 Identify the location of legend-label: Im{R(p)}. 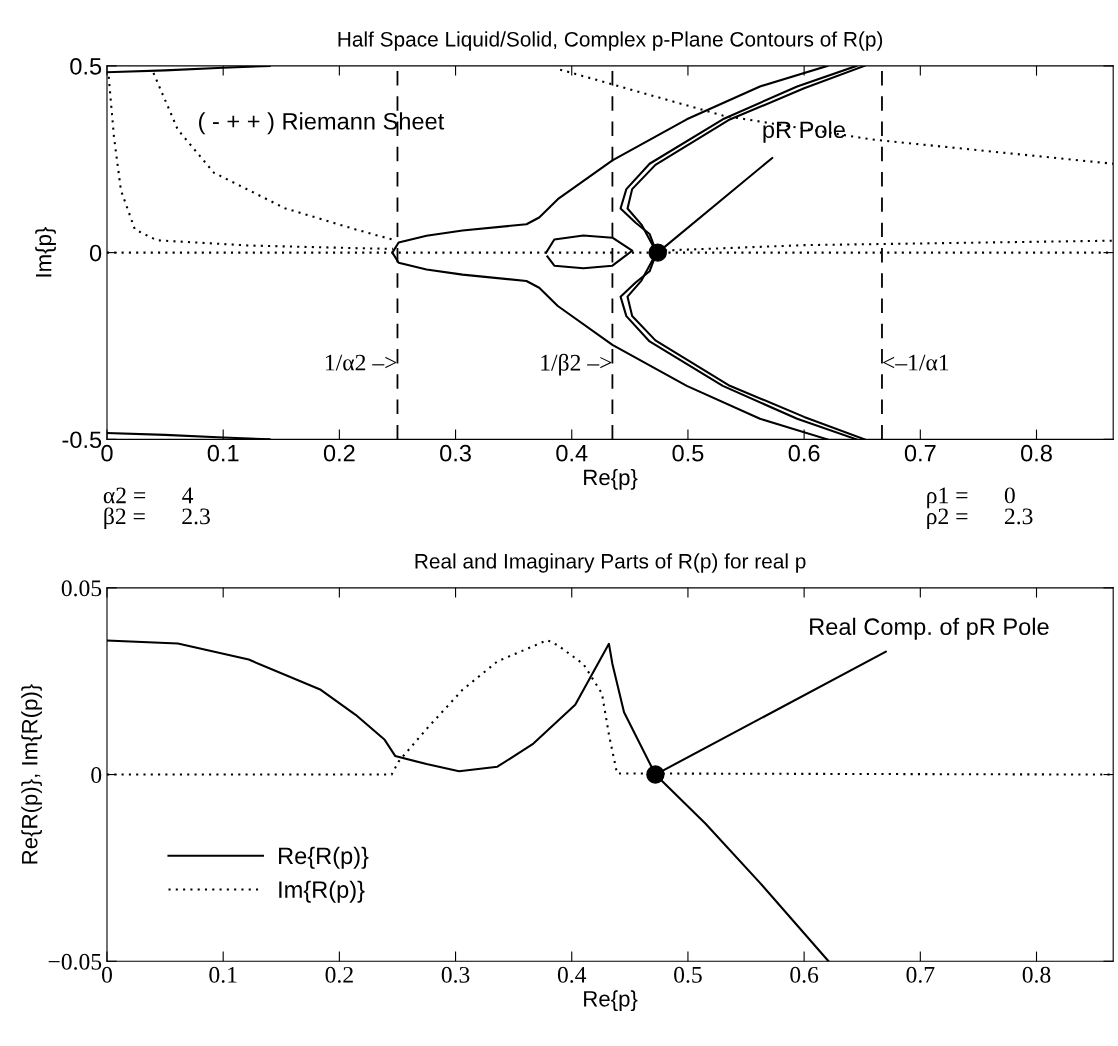
(322, 891).